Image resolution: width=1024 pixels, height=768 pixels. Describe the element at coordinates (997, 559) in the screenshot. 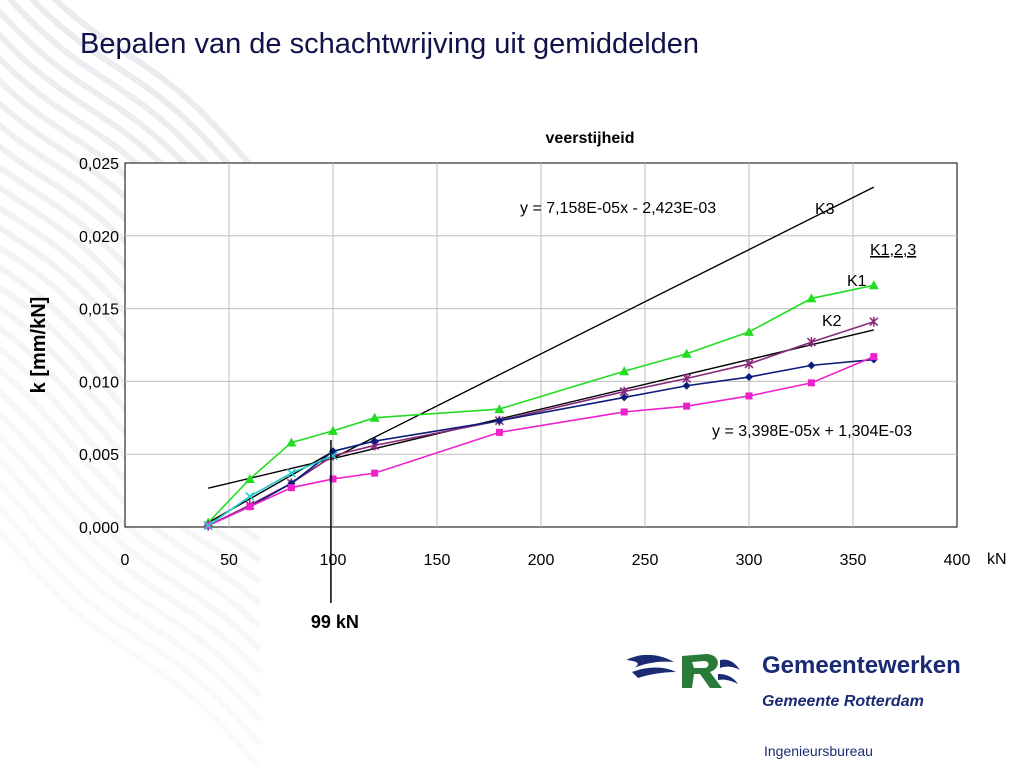

I see `x-axis-label: kN` at that location.